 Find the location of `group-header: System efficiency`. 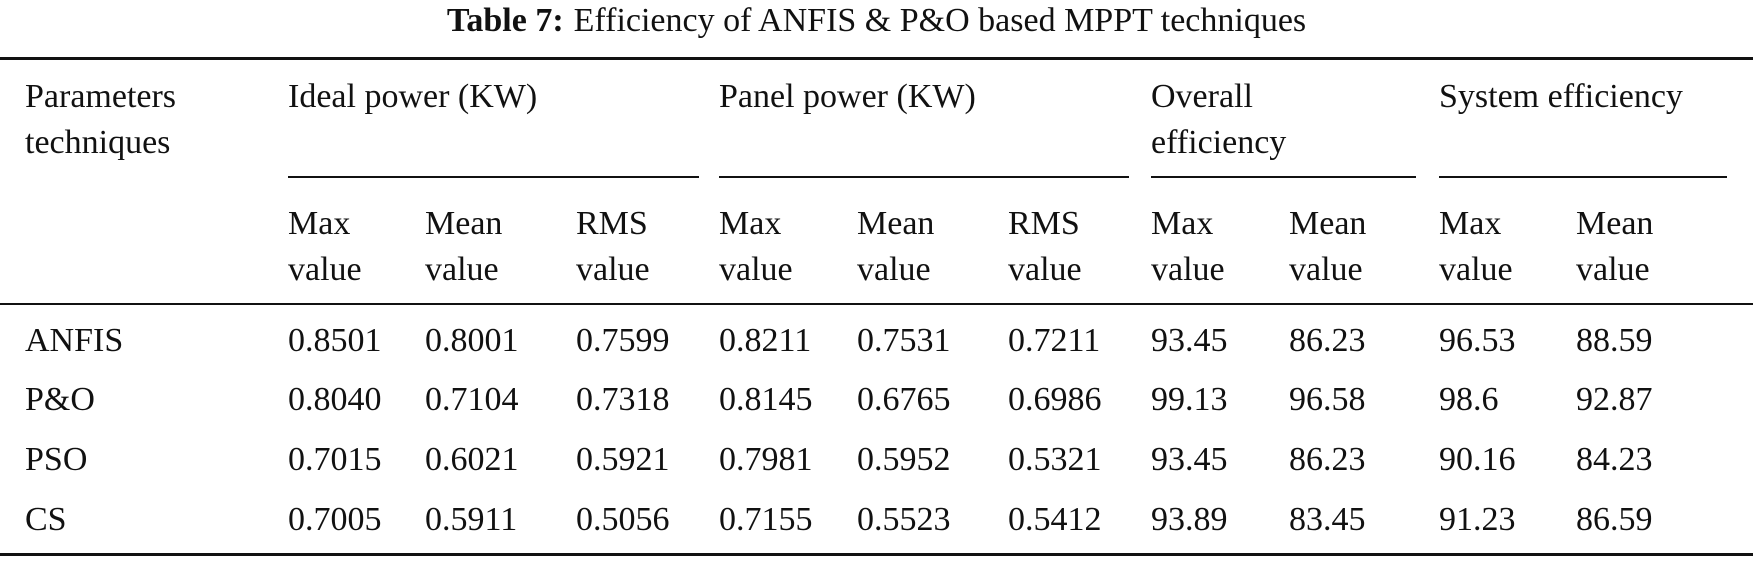

group-header: System efficiency is located at coordinates (1561, 96).